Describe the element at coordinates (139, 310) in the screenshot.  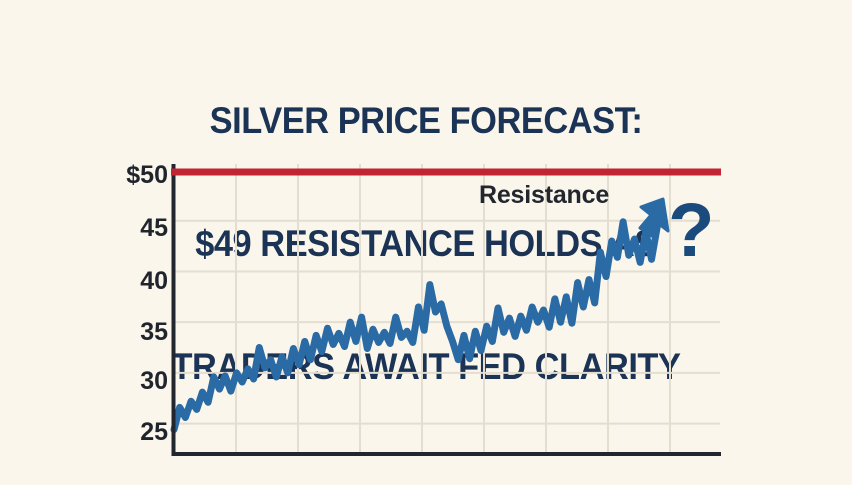
I see `y-axis-tick-labels: $50 45 40 35 30 25` at that location.